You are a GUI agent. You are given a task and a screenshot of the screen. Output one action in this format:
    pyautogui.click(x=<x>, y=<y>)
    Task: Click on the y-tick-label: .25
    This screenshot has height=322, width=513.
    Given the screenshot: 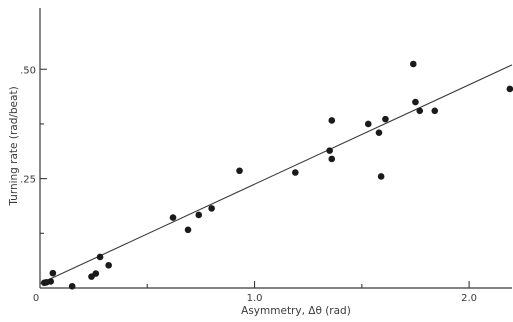 What is the action you would take?
    pyautogui.click(x=28, y=180)
    